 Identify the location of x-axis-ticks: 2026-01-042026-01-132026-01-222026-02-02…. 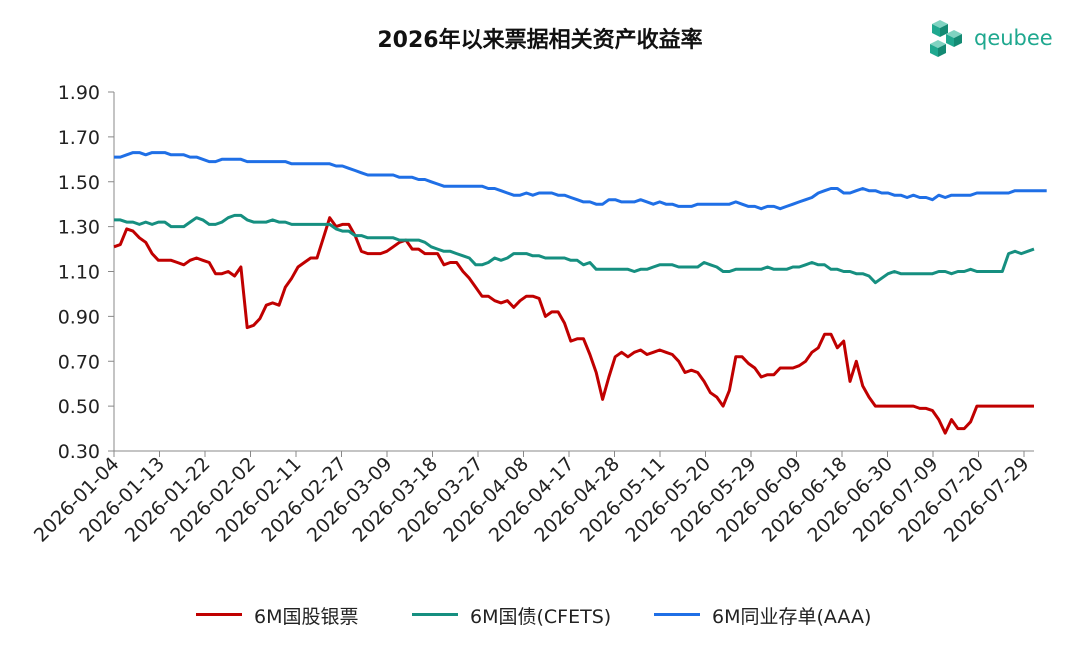
(532, 499).